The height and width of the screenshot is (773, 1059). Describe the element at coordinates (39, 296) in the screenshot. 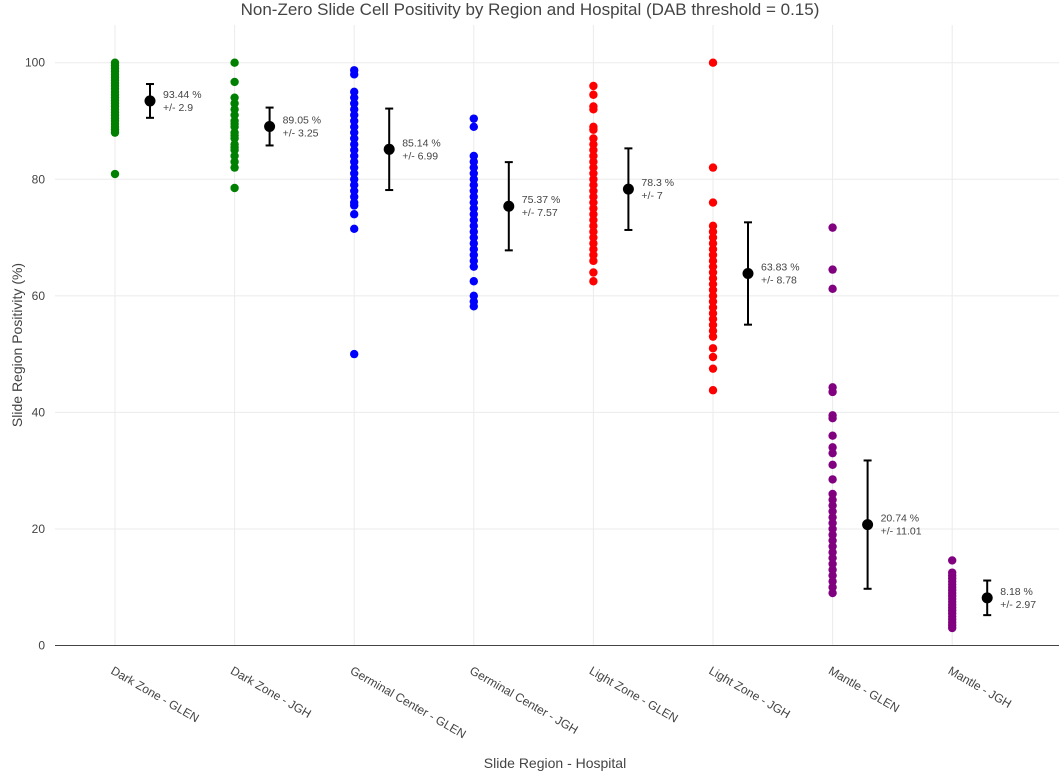

I see `y-tick-label: 60` at that location.